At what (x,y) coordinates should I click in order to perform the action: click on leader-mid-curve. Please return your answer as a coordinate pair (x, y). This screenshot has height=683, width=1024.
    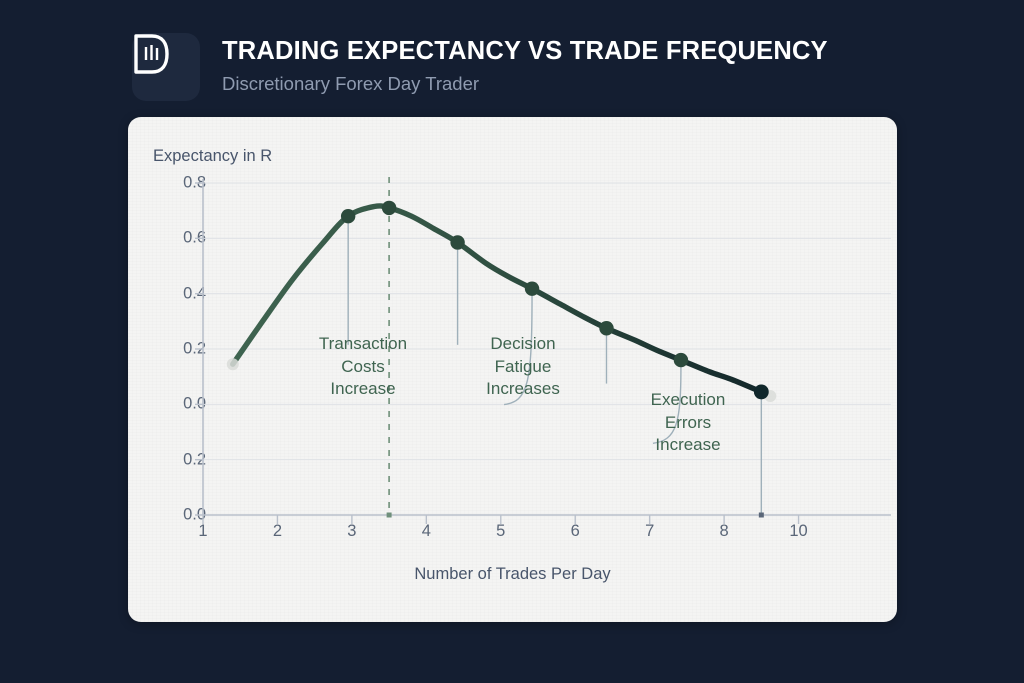
    Looking at the image, I should click on (518, 350).